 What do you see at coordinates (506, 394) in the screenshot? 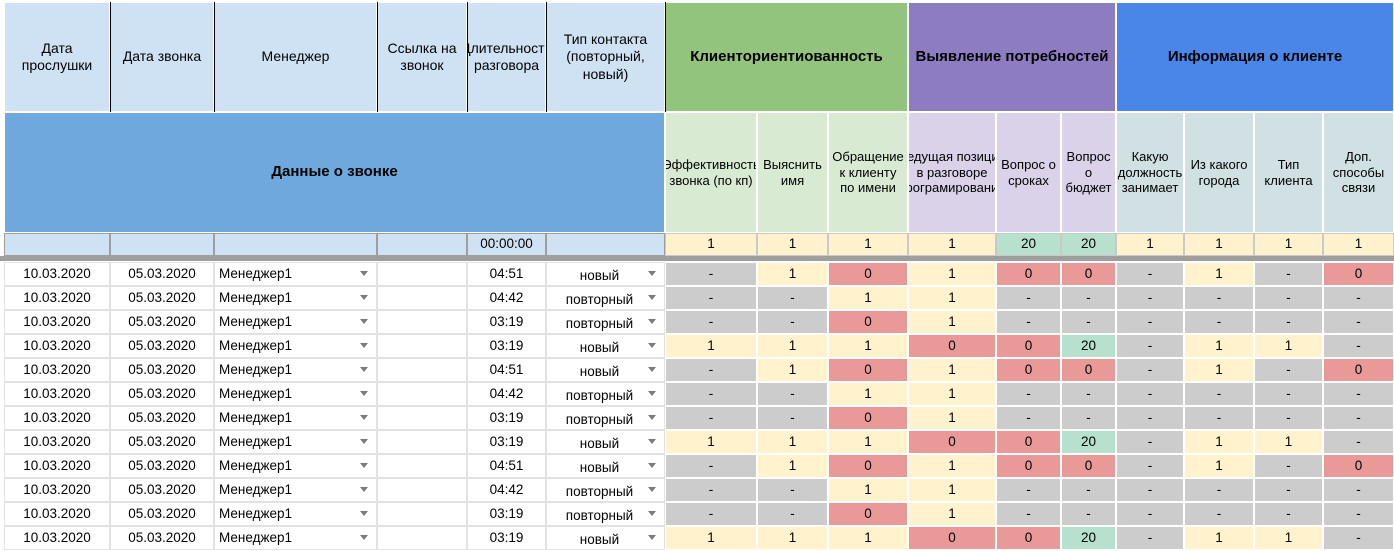
I see `duration-cell: 04:42` at bounding box center [506, 394].